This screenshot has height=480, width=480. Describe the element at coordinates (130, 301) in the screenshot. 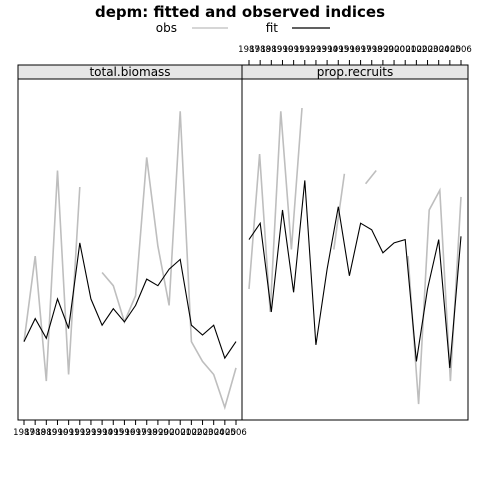

I see `series-line-fit-total-biomass` at that location.